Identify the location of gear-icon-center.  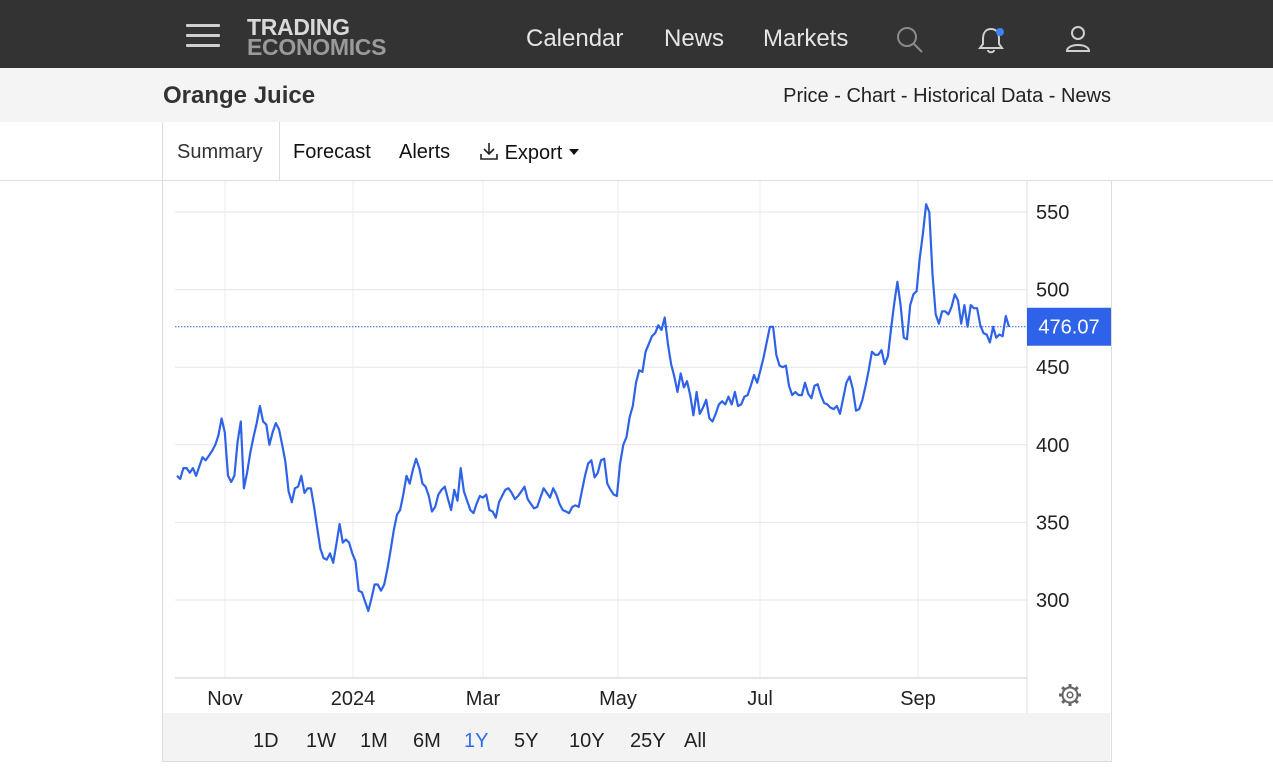
(1070, 695).